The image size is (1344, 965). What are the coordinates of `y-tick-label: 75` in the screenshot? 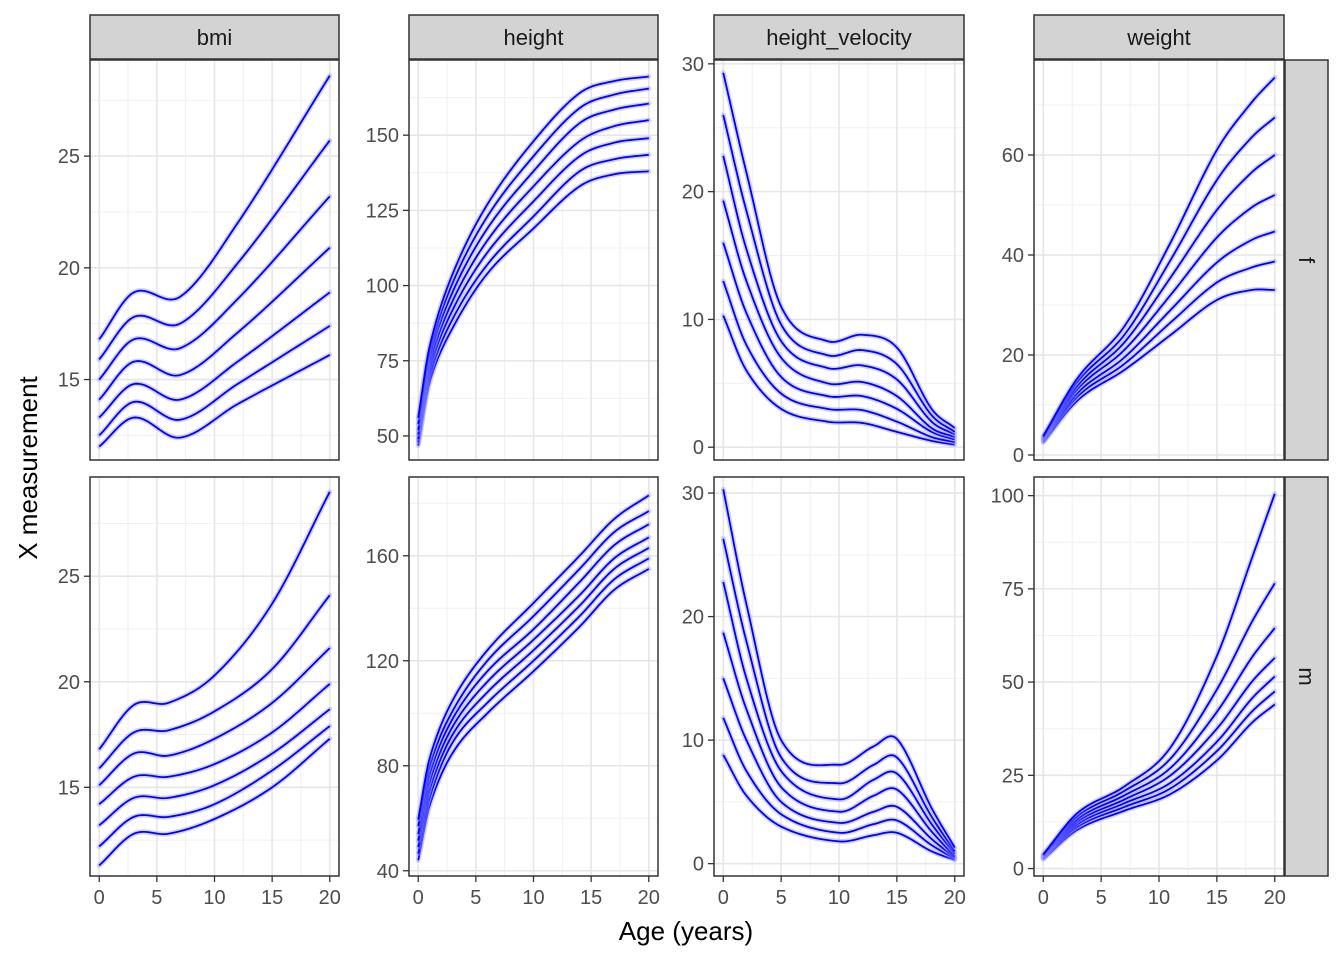 It's located at (1013, 590).